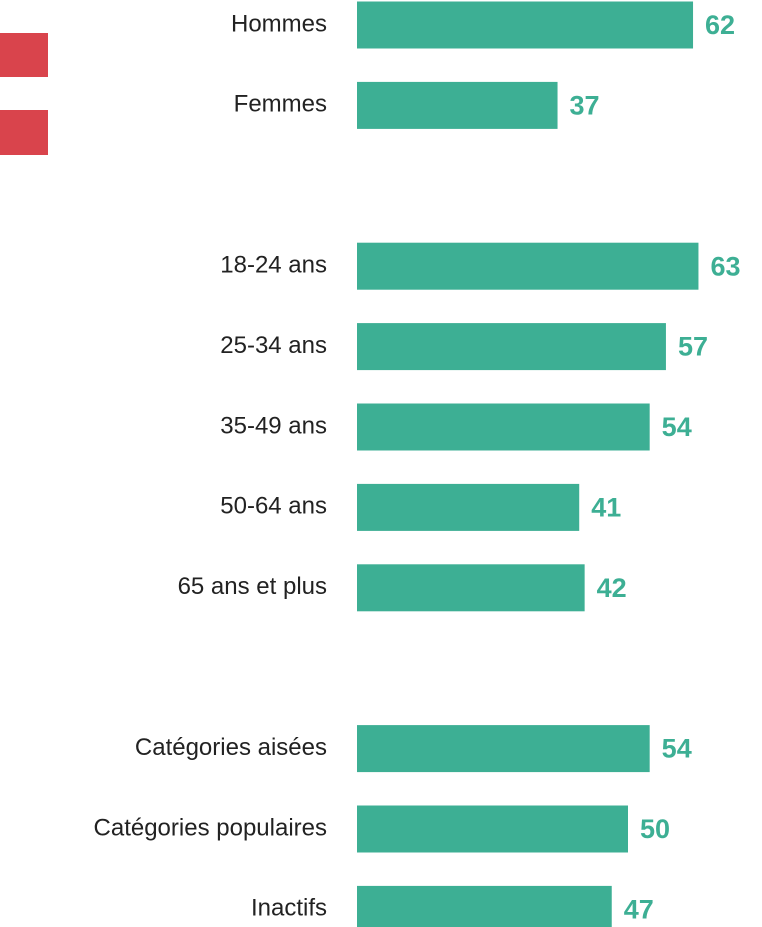 The image size is (762, 927). I want to click on value-label: 50, so click(655, 829).